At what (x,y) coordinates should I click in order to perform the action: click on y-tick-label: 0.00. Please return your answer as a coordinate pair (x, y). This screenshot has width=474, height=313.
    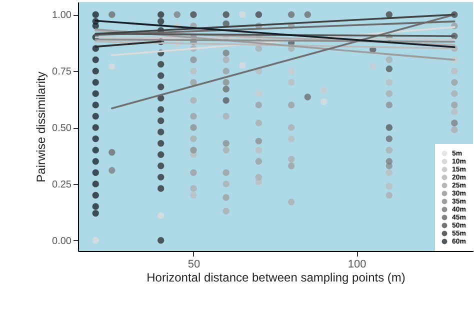
    Looking at the image, I should click on (62, 241).